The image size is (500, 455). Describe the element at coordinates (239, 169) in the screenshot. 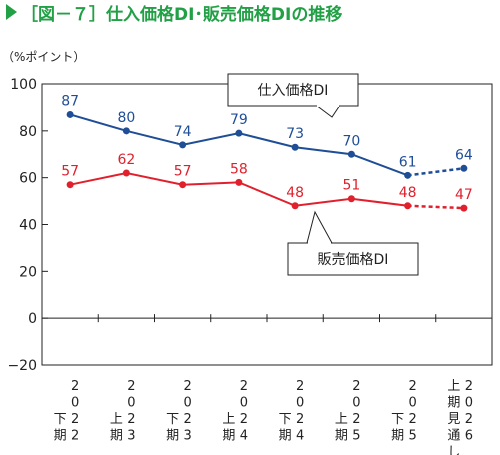

I see `data-label: 58` at that location.